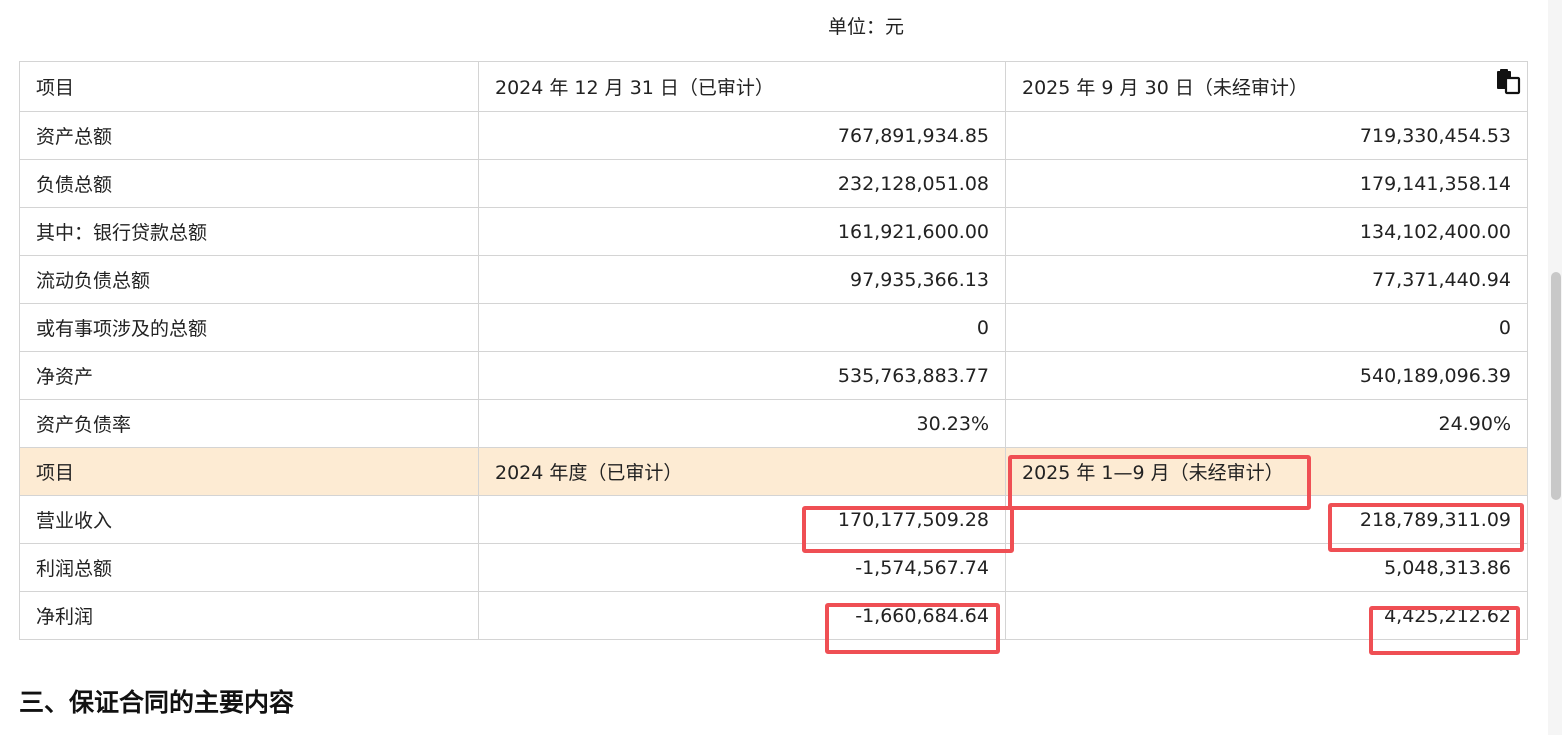 The image size is (1562, 735). Describe the element at coordinates (249, 519) in the screenshot. I see `row-label: 营业收入` at that location.